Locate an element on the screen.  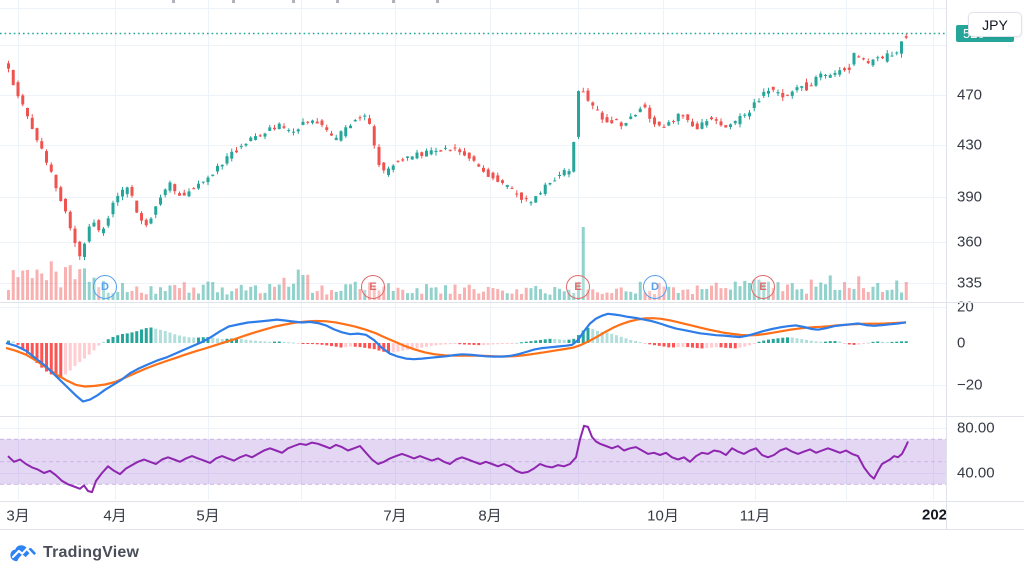
chart-bottom-border is located at coordinates (512, 529).